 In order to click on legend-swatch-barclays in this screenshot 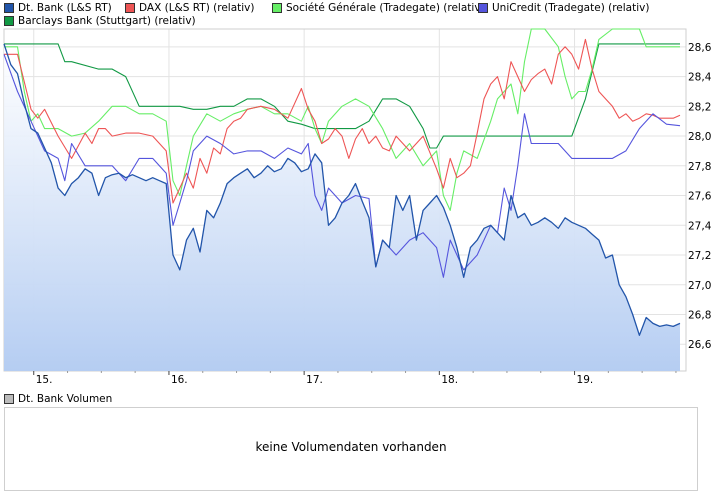, I will do `click(9, 21)`.